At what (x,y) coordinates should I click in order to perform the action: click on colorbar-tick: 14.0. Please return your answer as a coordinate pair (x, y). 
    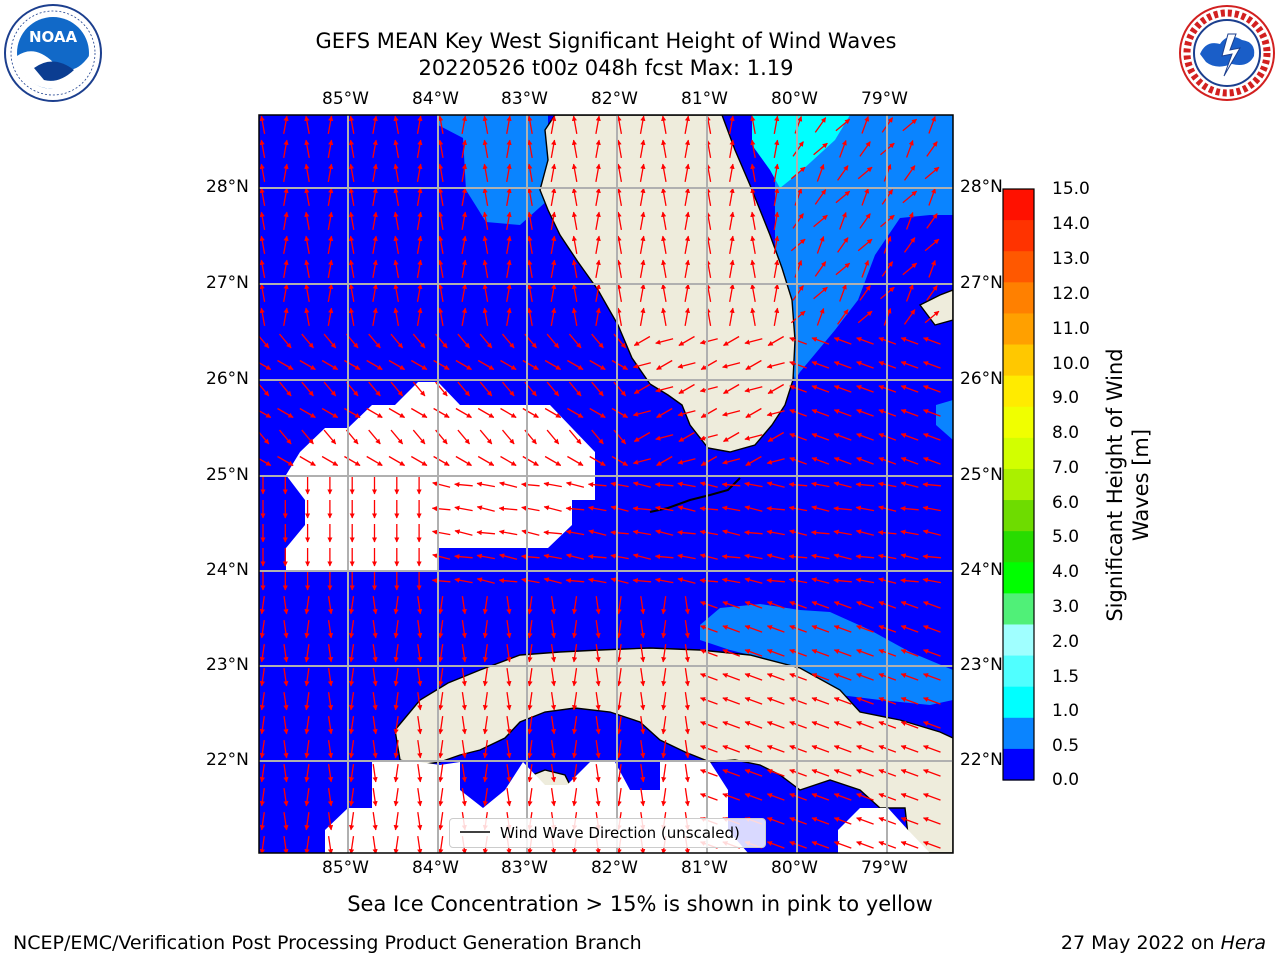
    Looking at the image, I should click on (1071, 224).